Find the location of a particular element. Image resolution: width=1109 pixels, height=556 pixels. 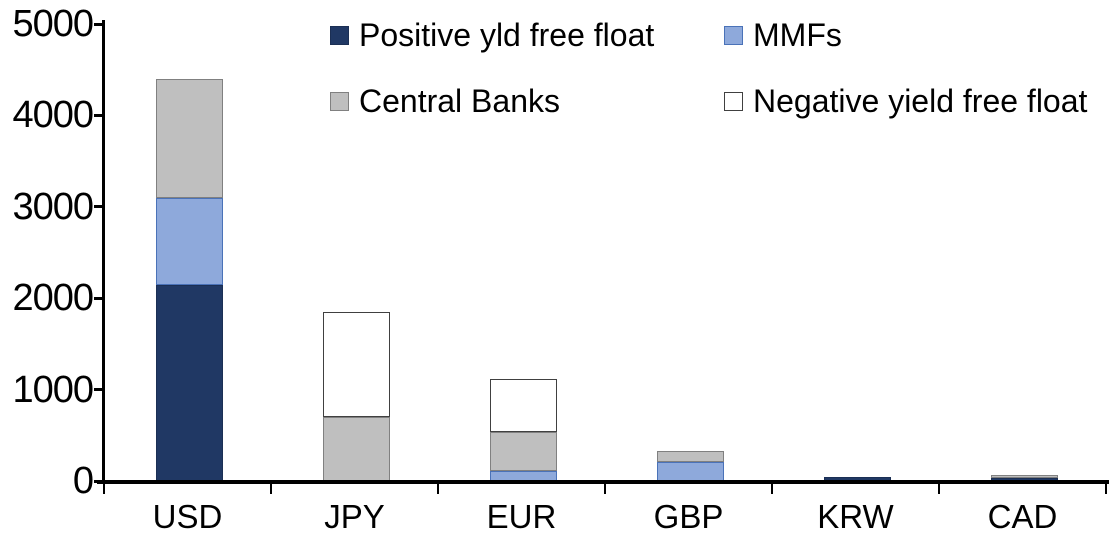

x-axis-line is located at coordinates (603, 482).